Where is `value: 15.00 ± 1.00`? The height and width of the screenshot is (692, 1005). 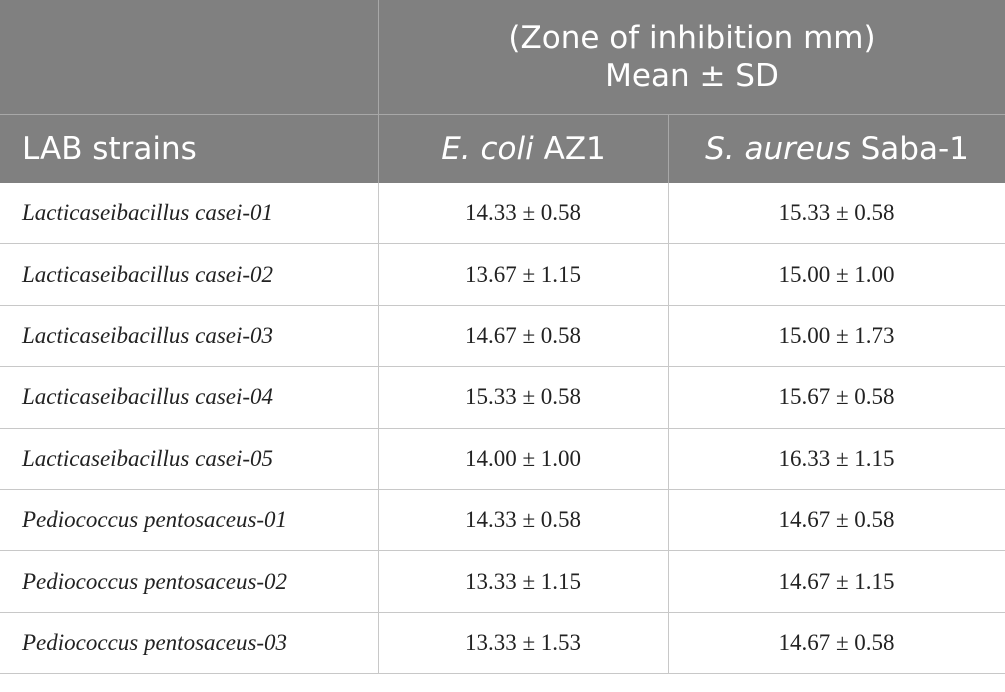
value: 15.00 ± 1.00 is located at coordinates (836, 274).